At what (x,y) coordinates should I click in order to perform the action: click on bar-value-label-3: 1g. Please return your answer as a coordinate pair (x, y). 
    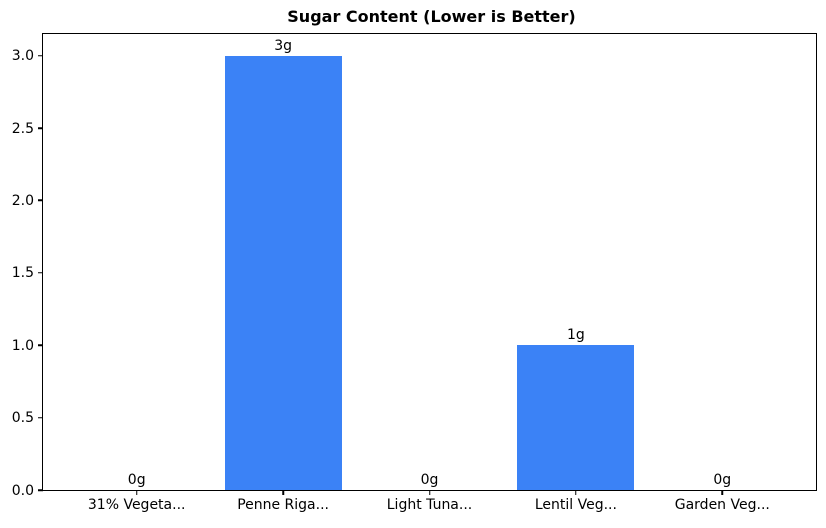
    Looking at the image, I should click on (575, 335).